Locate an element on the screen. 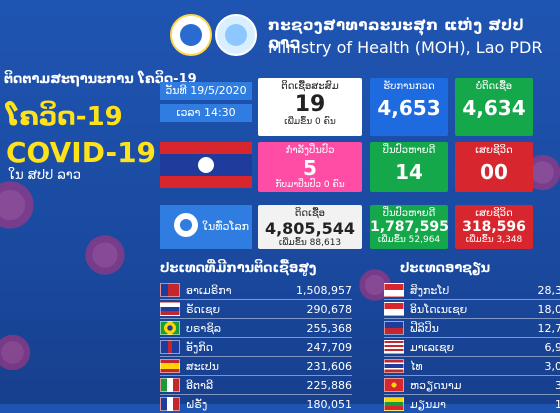  list-item: ຟີລິປິນ12,718 is located at coordinates (472, 328).